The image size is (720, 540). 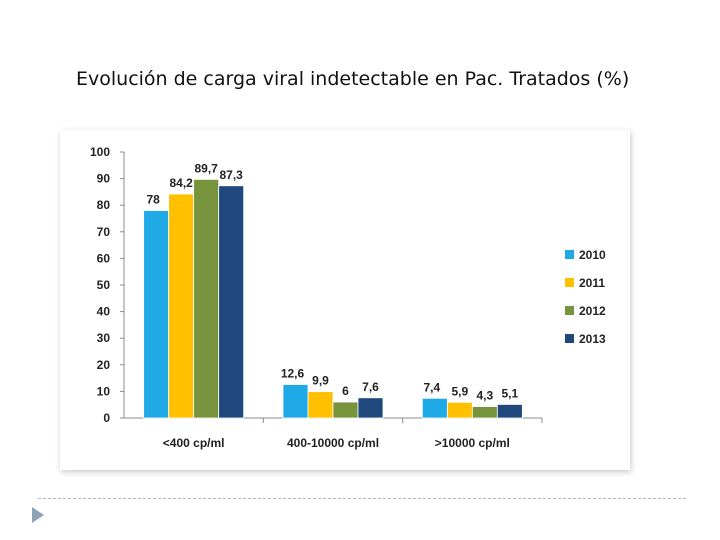 What do you see at coordinates (231, 175) in the screenshot?
I see `data-label: 87,3` at bounding box center [231, 175].